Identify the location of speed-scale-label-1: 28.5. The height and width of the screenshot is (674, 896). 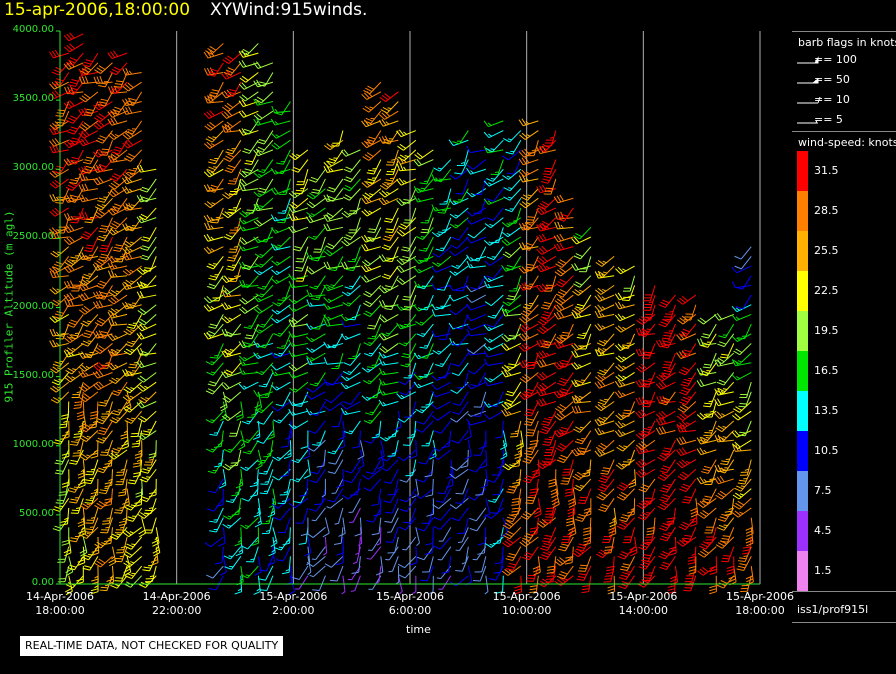
(826, 210).